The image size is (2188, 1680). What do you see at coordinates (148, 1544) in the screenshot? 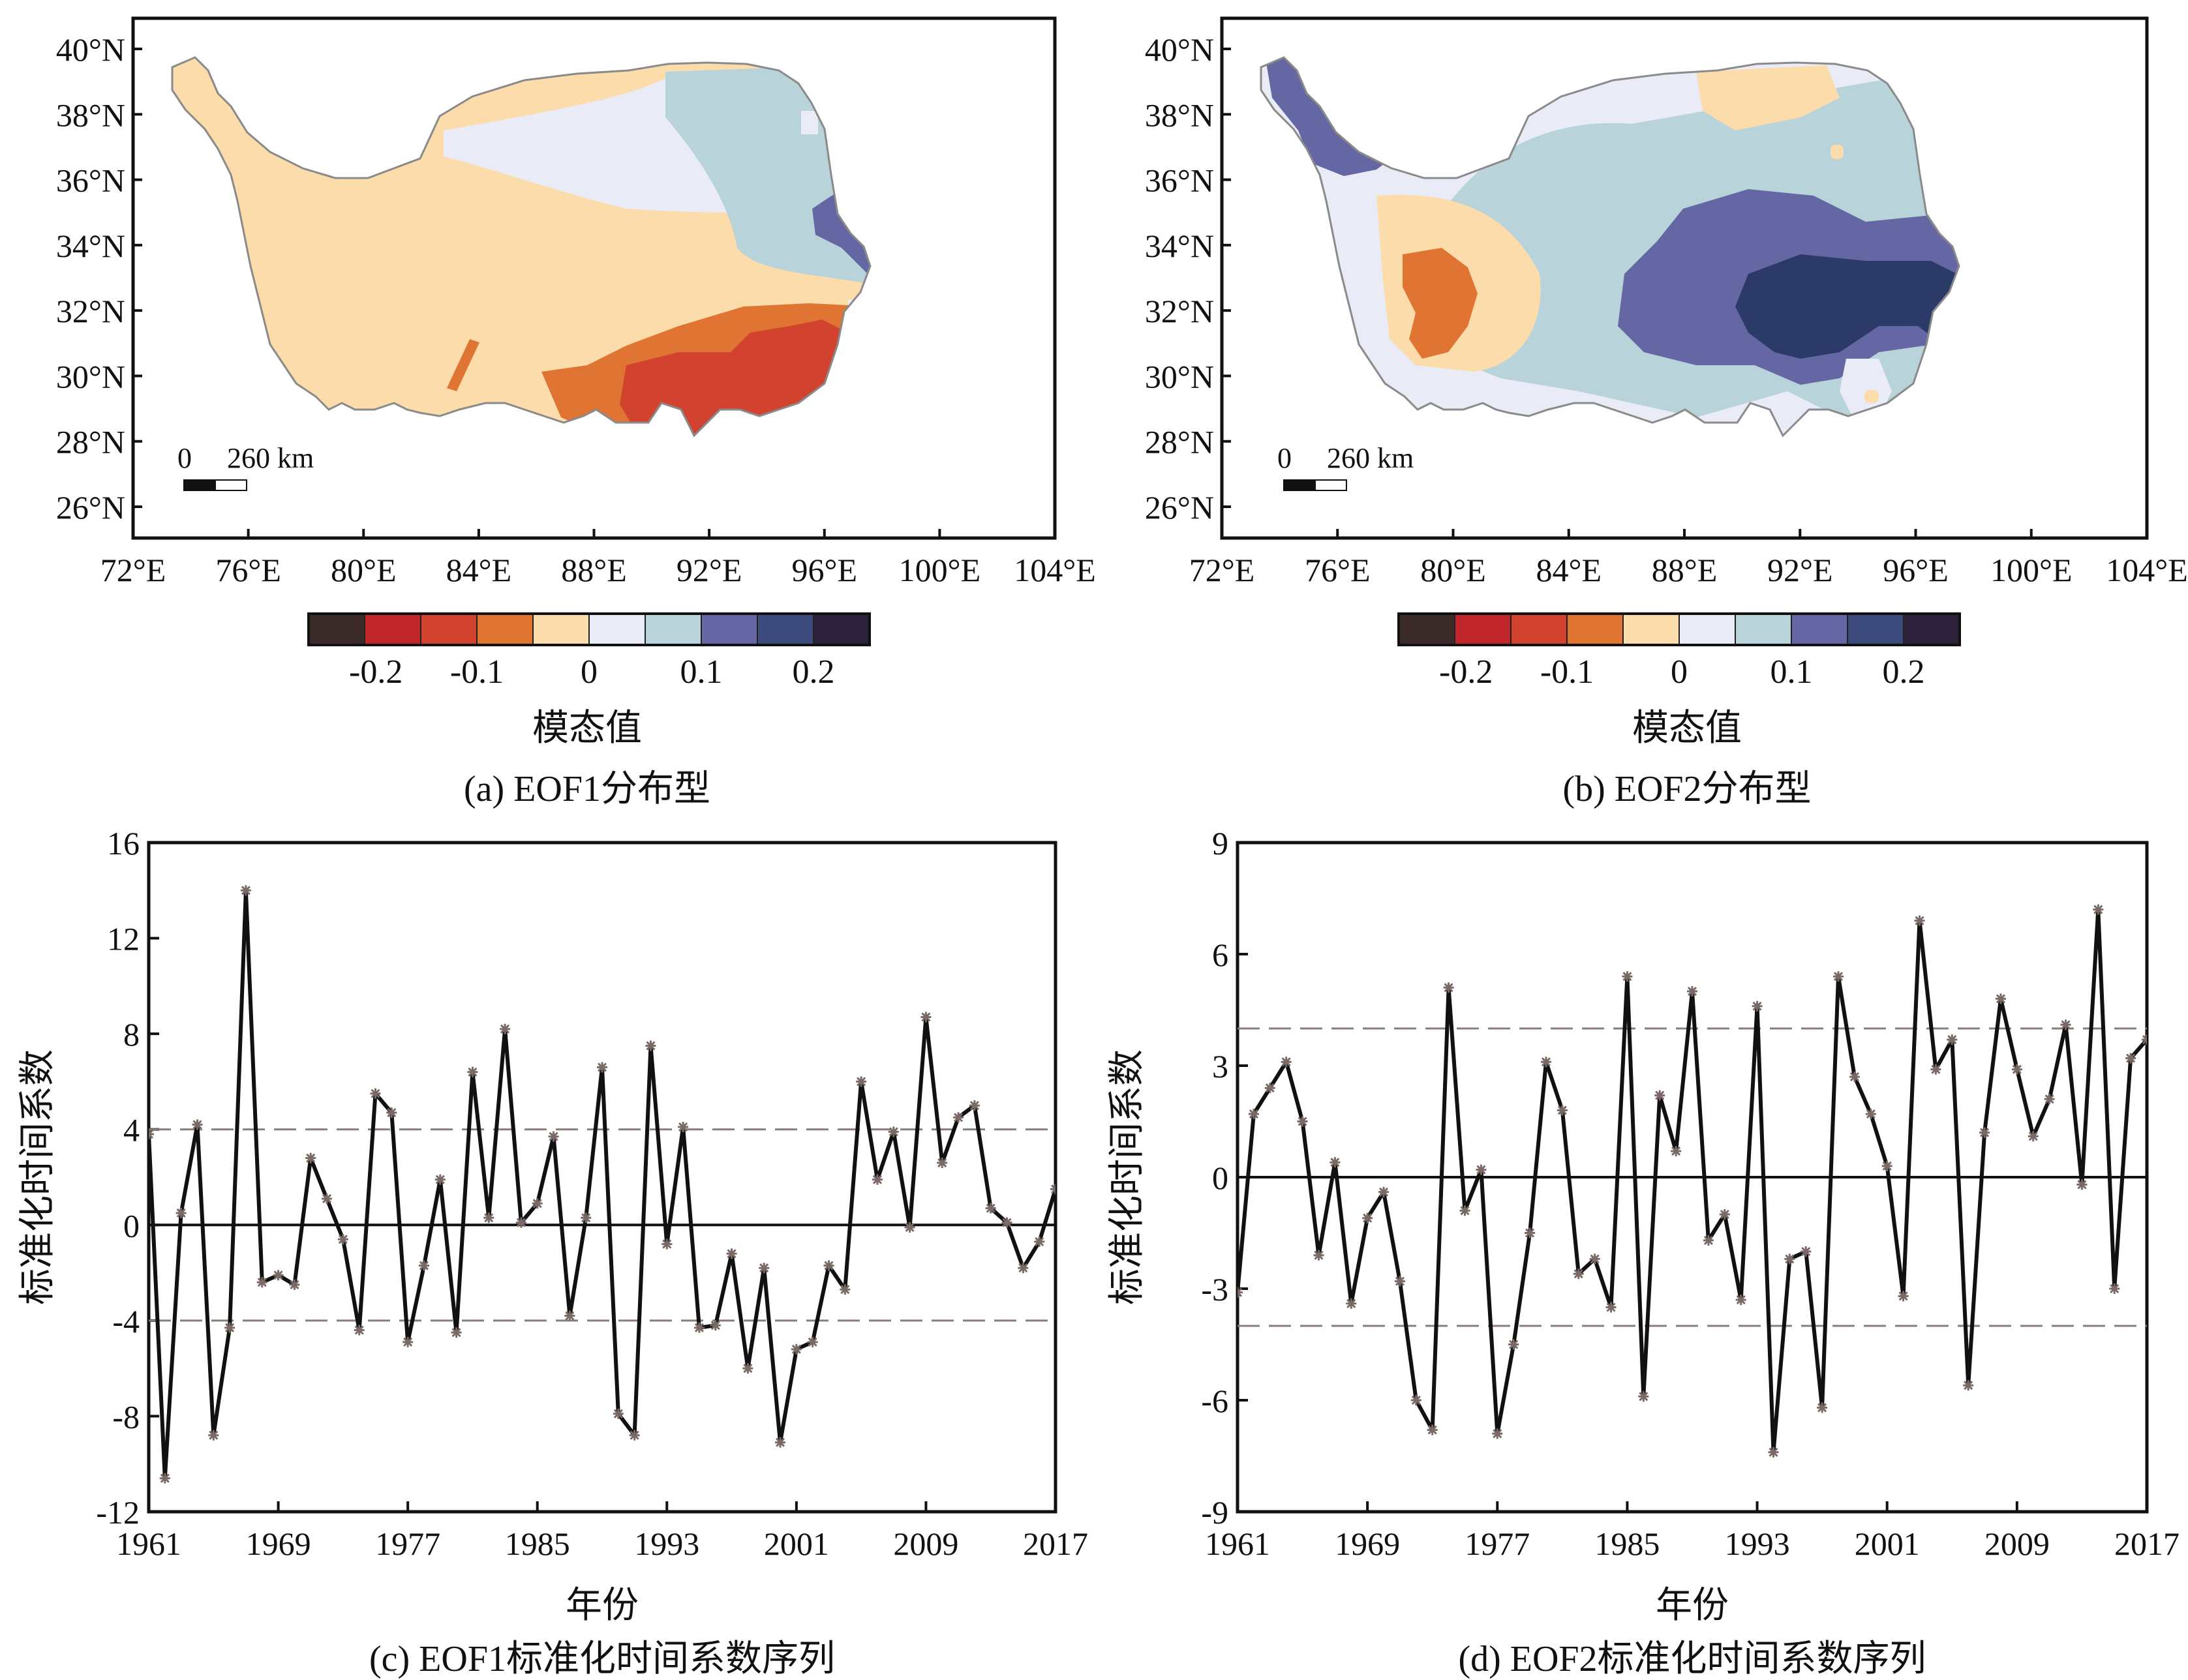
I see `x-tick-label: 1961` at bounding box center [148, 1544].